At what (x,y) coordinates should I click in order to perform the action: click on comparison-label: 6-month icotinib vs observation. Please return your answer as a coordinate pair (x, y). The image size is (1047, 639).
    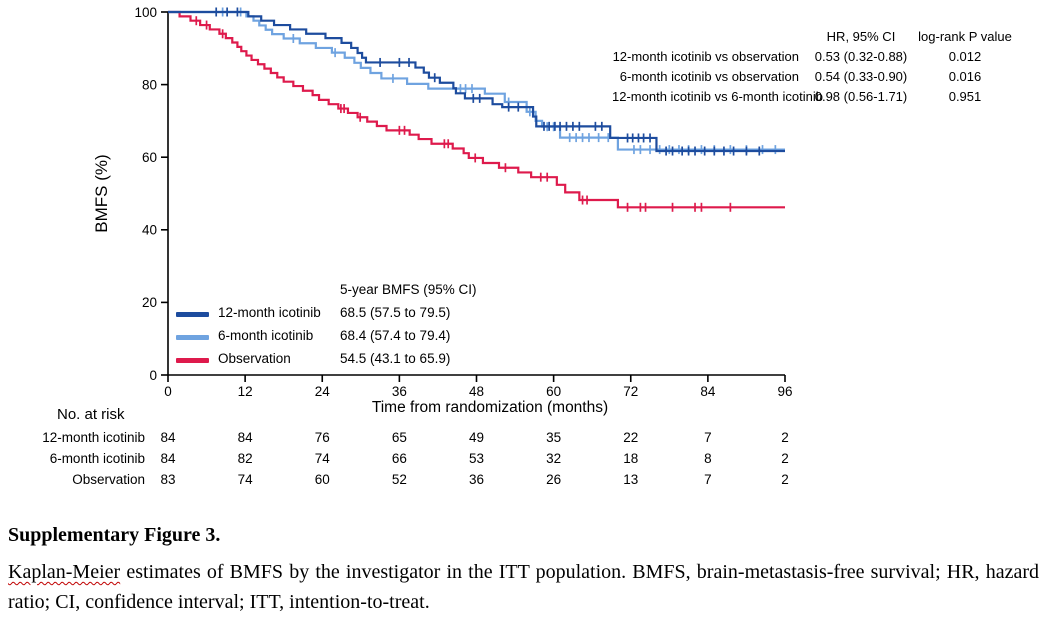
    Looking at the image, I should click on (709, 76).